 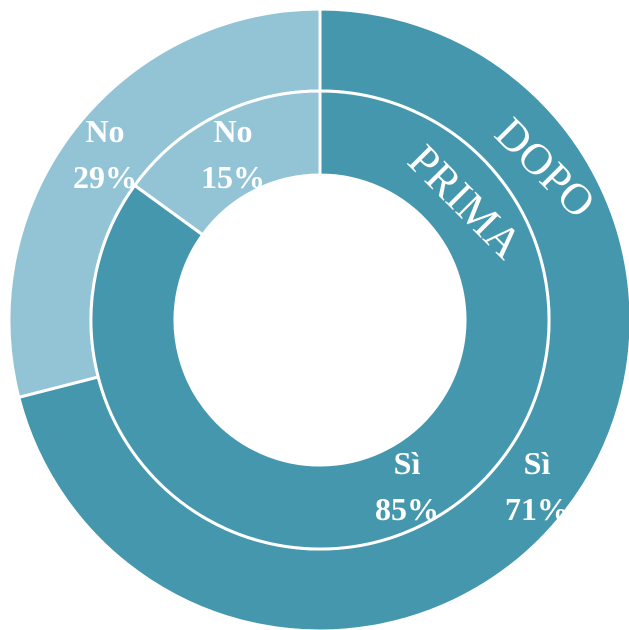 I want to click on outer-label-value-si: 71%, so click(x=537, y=509).